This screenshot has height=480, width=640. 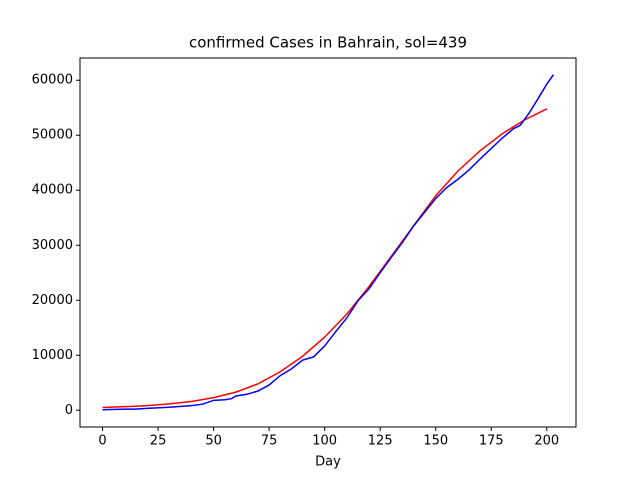 What do you see at coordinates (213, 441) in the screenshot?
I see `x-tick-label: 50` at bounding box center [213, 441].